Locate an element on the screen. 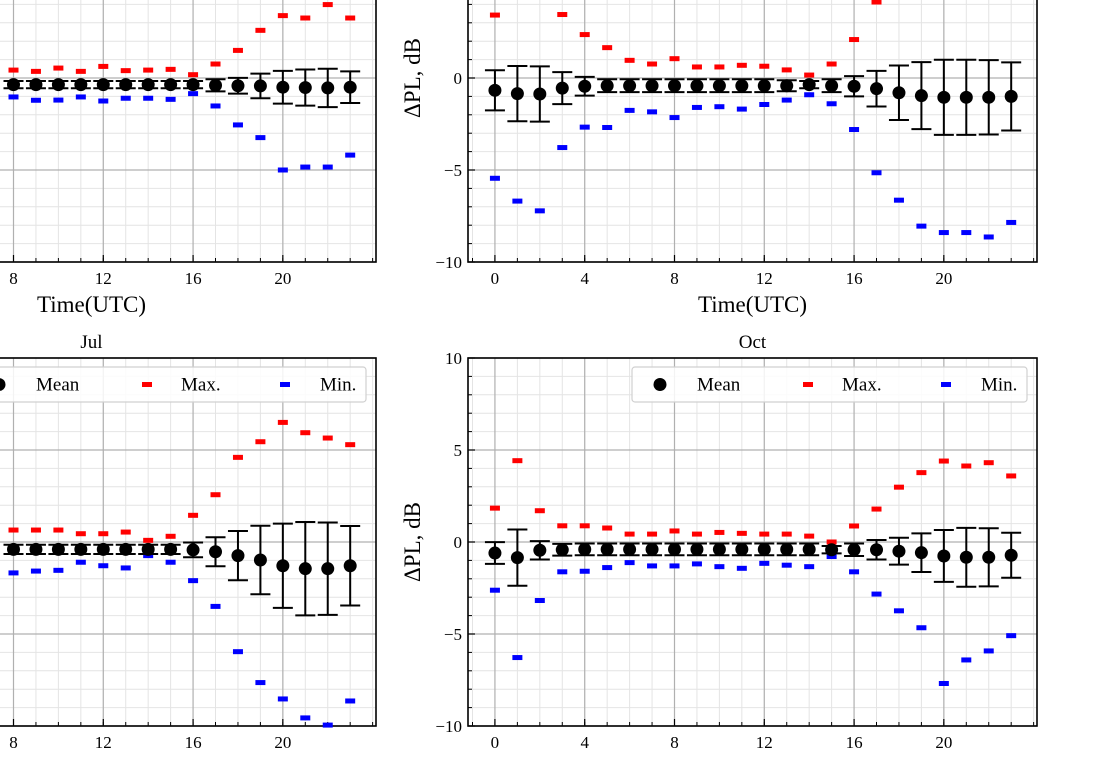 This screenshot has width=1097, height=758. y-tick-label: −10 is located at coordinates (448, 262).